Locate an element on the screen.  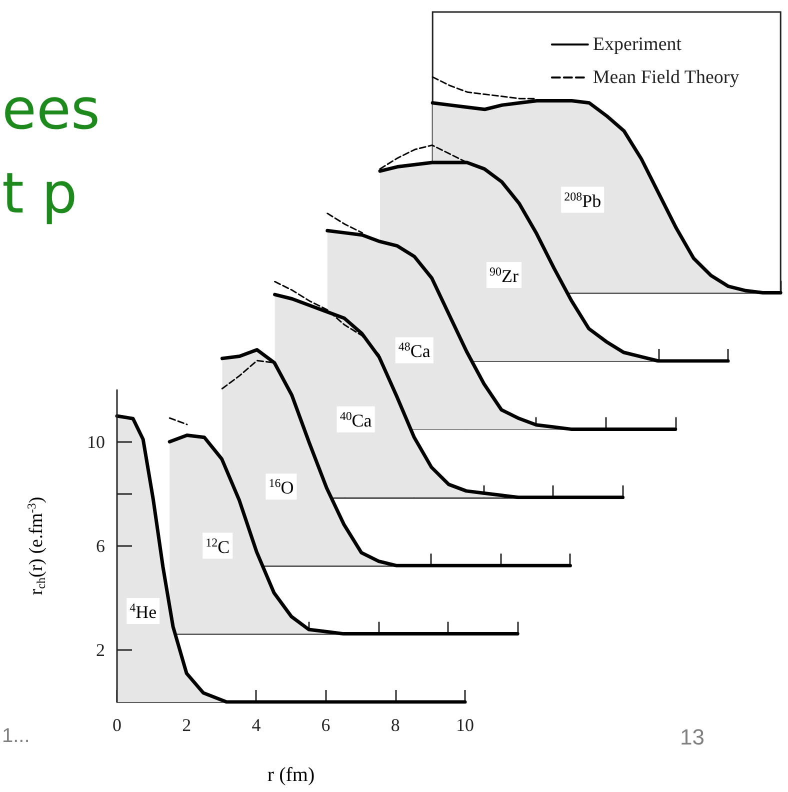
x-tick-label: 8 is located at coordinates (395, 725).